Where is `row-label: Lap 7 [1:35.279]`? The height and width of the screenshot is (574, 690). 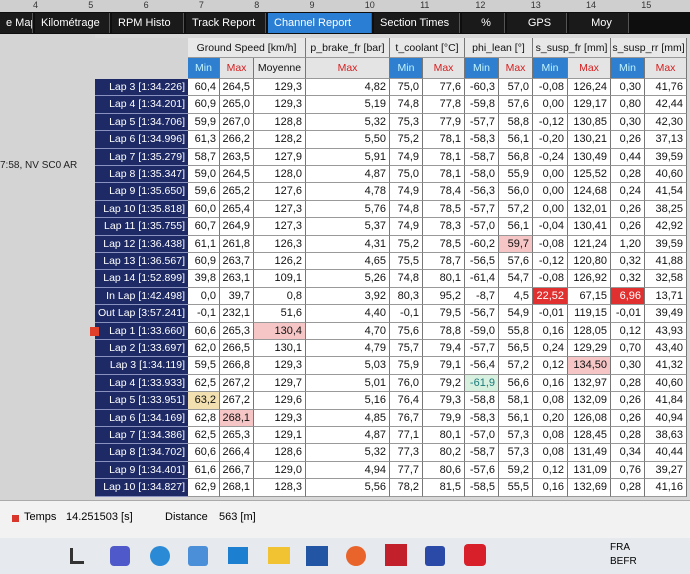 row-label: Lap 7 [1:35.279] is located at coordinates (141, 157).